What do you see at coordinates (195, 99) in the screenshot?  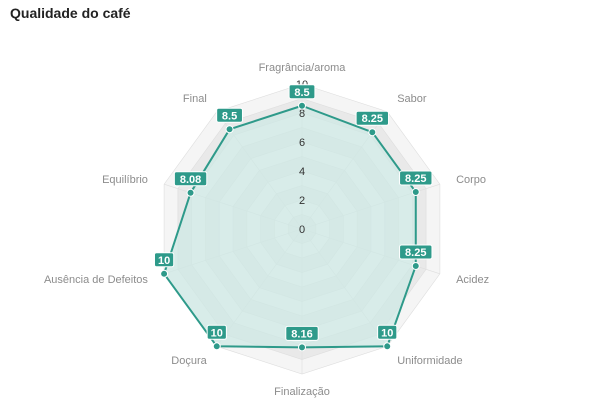 I see `axis-label: Final` at bounding box center [195, 99].